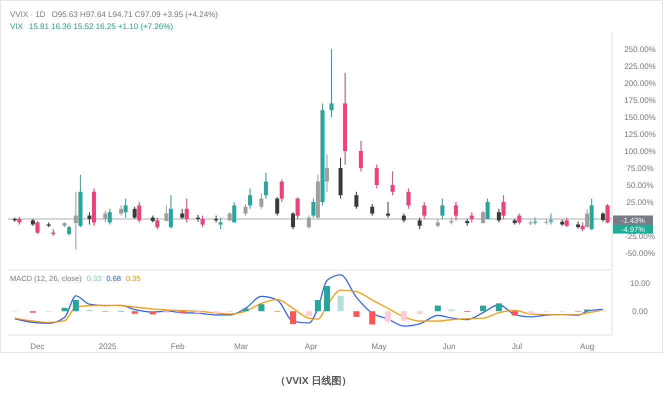 Image resolution: width=667 pixels, height=396 pixels. I want to click on y-tick-label: 150.00%, so click(640, 117).